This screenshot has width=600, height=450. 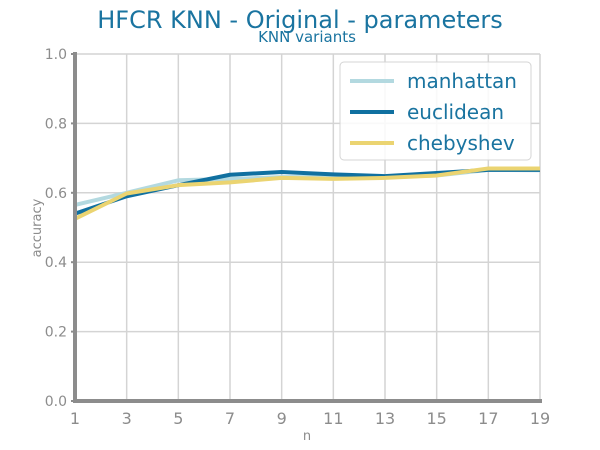 I want to click on y-tick-label: 0.0, so click(x=56, y=402).